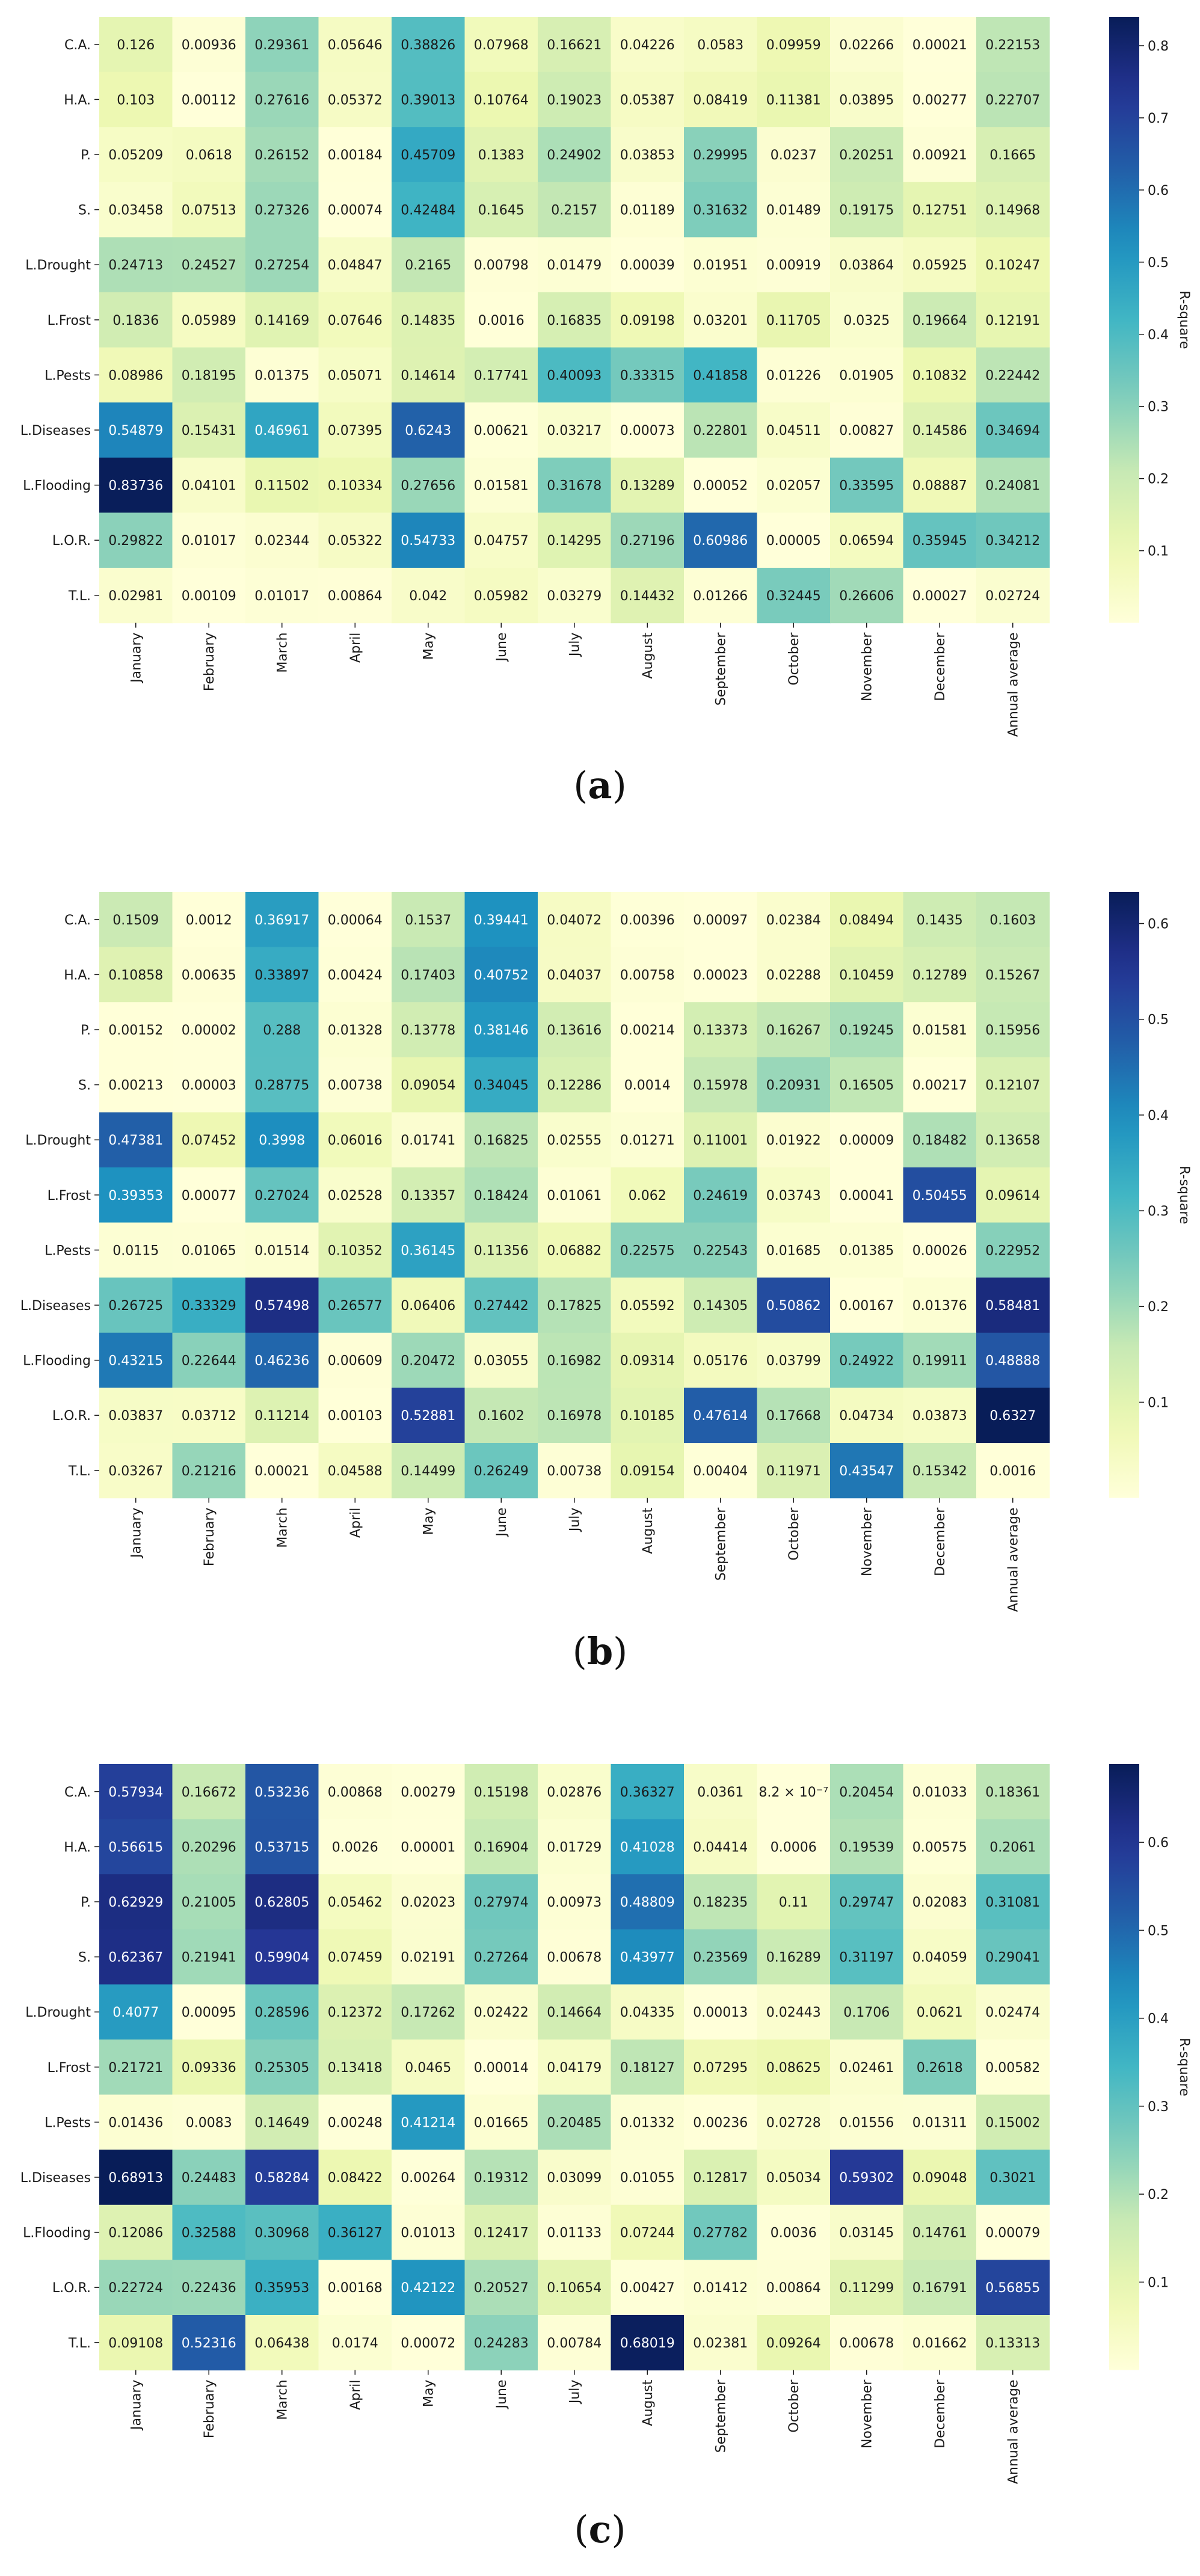  I want to click on cell-value-label: 0.03837, so click(135, 1417).